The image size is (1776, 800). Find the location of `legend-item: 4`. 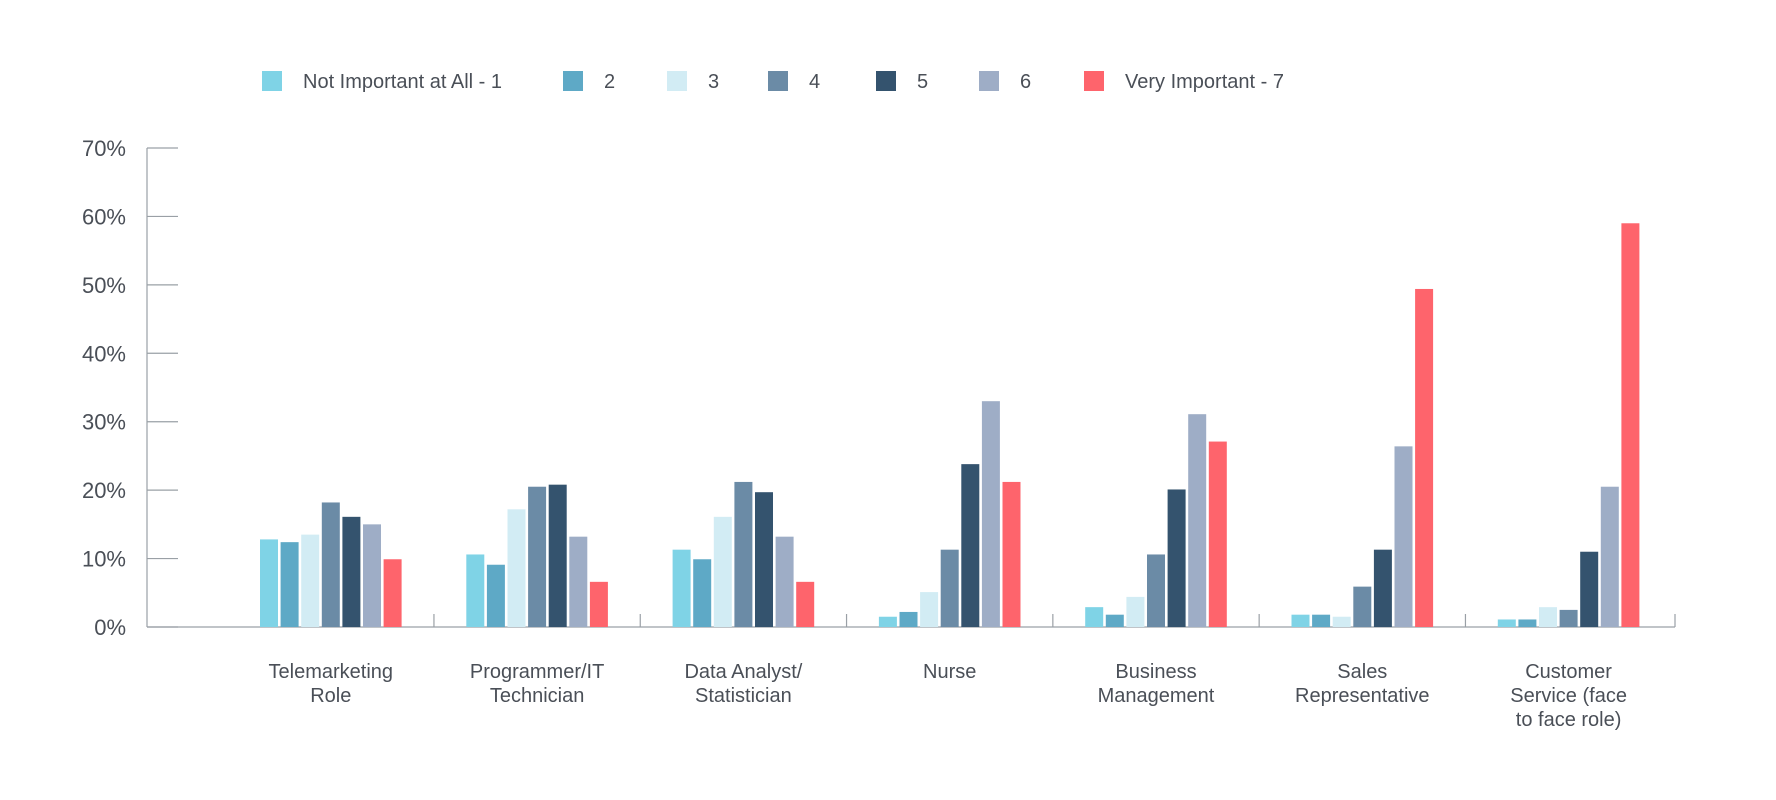

legend-item: 4 is located at coordinates (794, 82).